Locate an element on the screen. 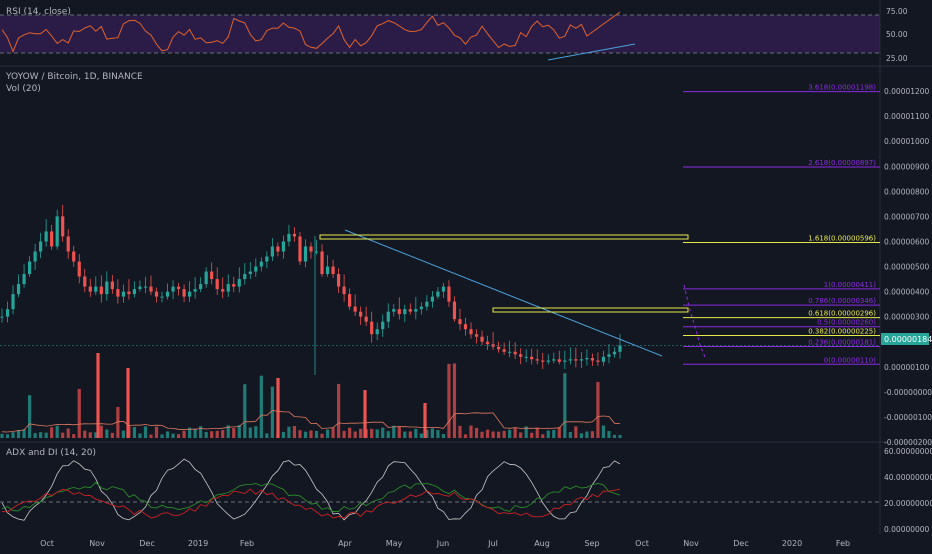 This screenshot has width=932, height=554. projection-path is located at coordinates (694, 321).